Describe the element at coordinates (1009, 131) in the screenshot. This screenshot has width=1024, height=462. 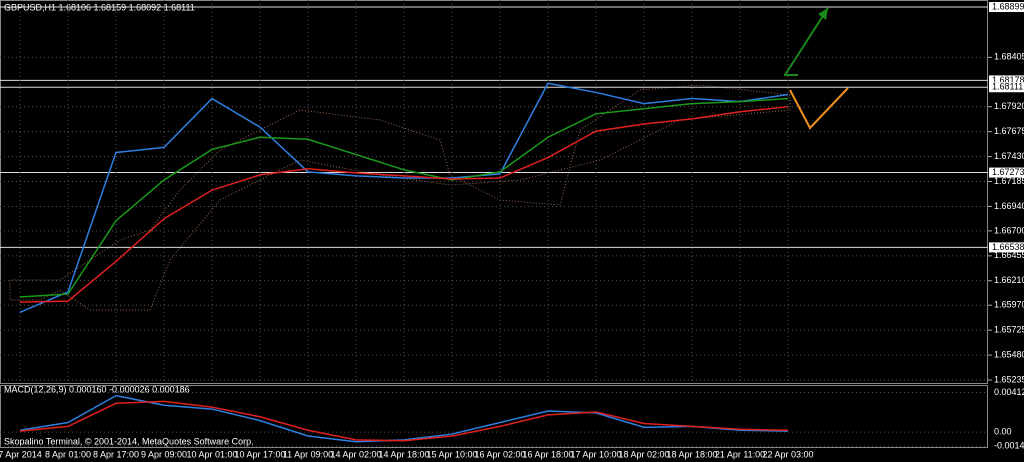
I see `y-tick-label: 1.67675` at that location.